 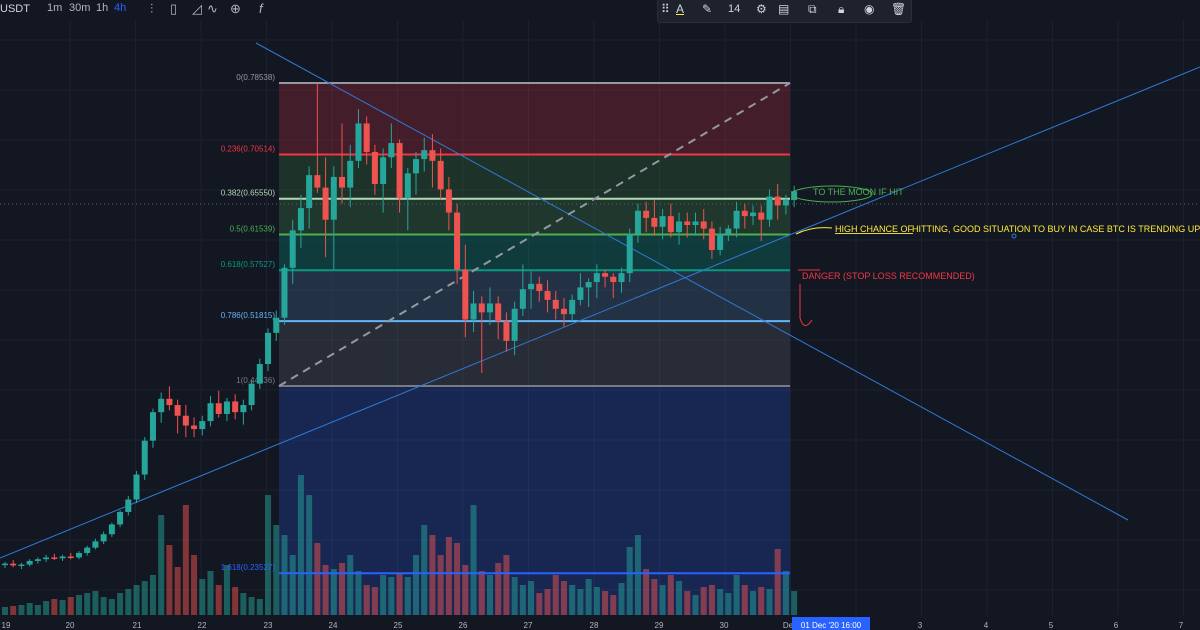 What do you see at coordinates (174, 8) in the screenshot?
I see `candles-icon: ▯` at bounding box center [174, 8].